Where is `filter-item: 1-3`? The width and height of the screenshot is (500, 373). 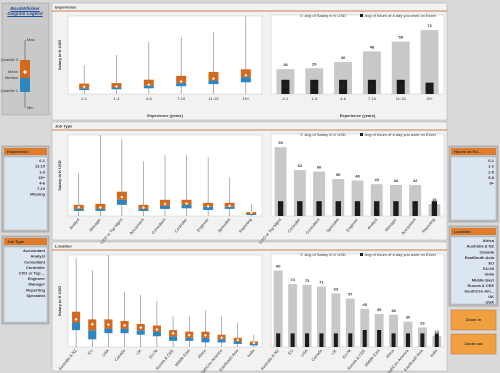 filter-item: 1-3 is located at coordinates (42, 171).